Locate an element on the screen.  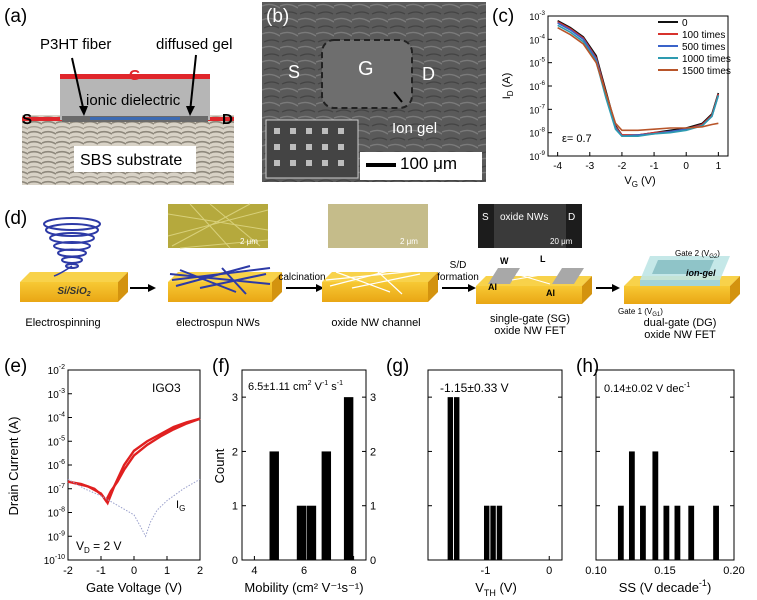
substrate-label: Si/SiO2 is located at coordinates (73, 292).